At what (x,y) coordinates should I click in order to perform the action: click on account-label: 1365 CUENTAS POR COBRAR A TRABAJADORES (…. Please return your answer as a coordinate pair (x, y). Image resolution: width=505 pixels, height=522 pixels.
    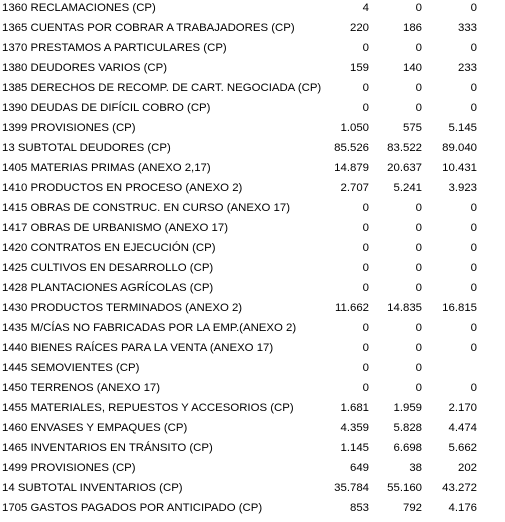
    Looking at the image, I should click on (148, 28).